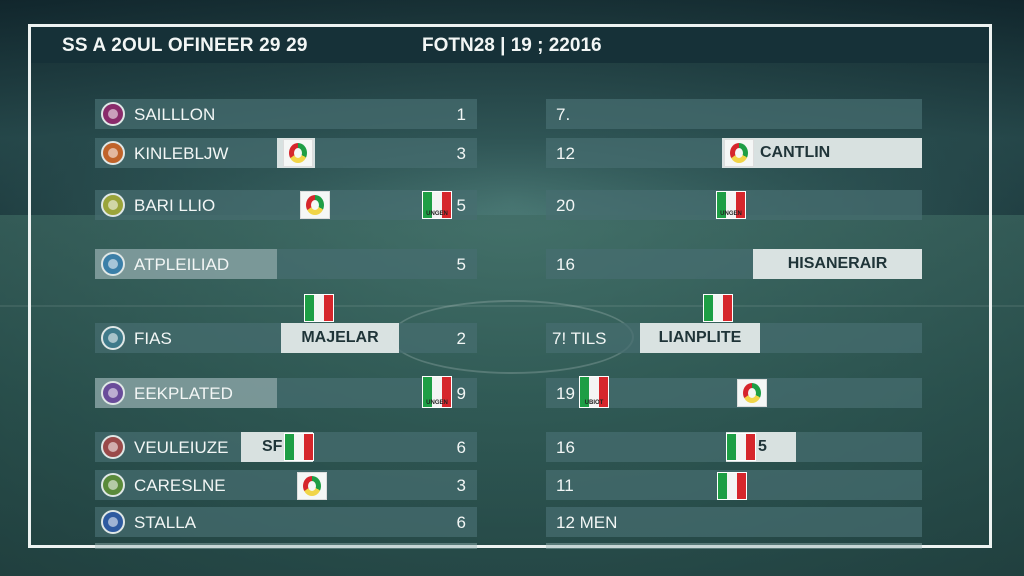 The width and height of the screenshot is (1024, 576). Describe the element at coordinates (837, 264) in the screenshot. I see `team-plate: HISANERAIR` at that location.